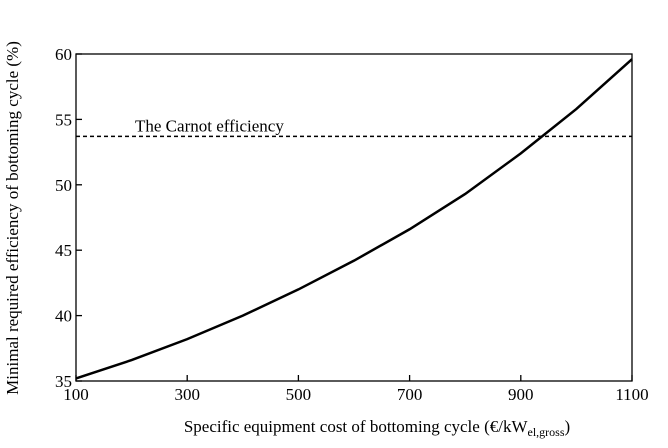 The height and width of the screenshot is (448, 668). Describe the element at coordinates (76, 394) in the screenshot. I see `x-tick-label: 100` at that location.